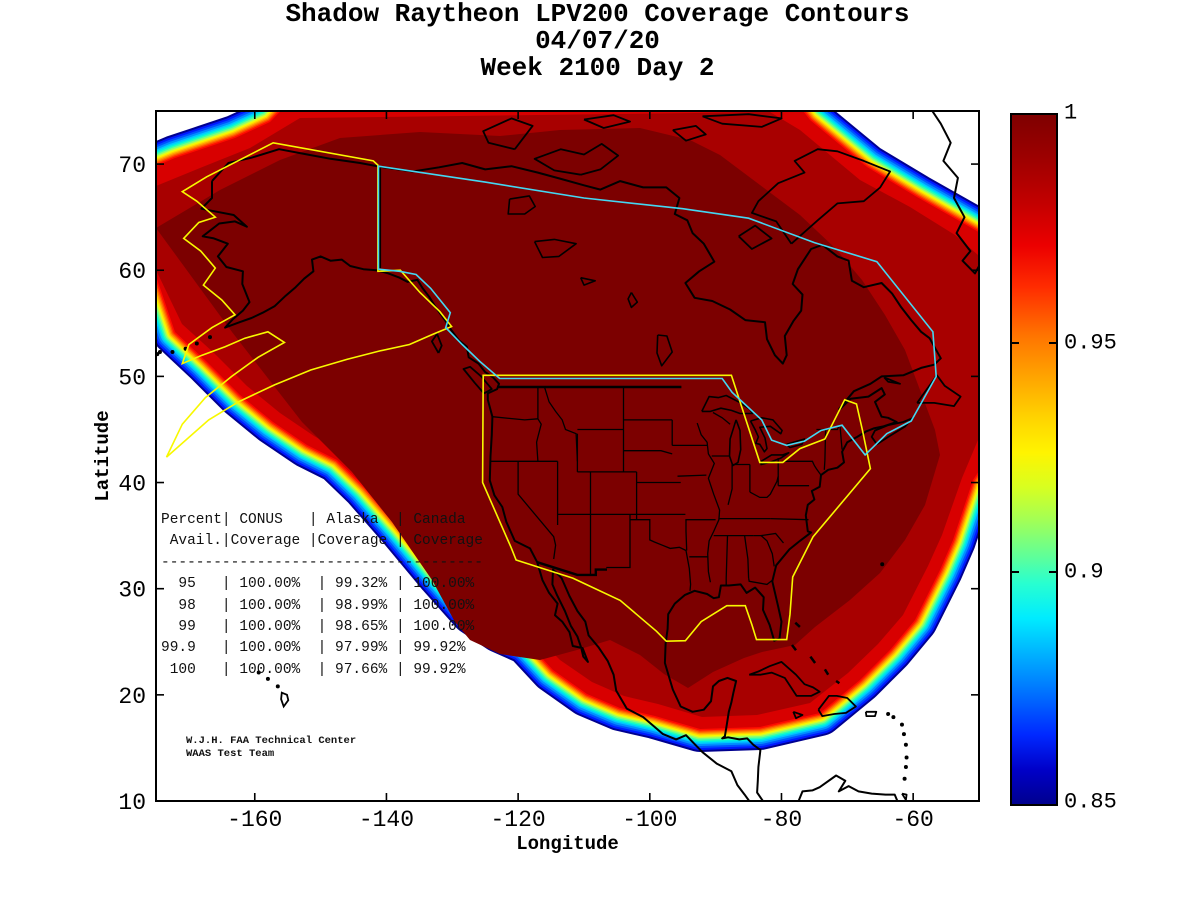 This screenshot has height=900, width=1200. Describe the element at coordinates (132, 378) in the screenshot. I see `y-tick-label: 50` at that location.